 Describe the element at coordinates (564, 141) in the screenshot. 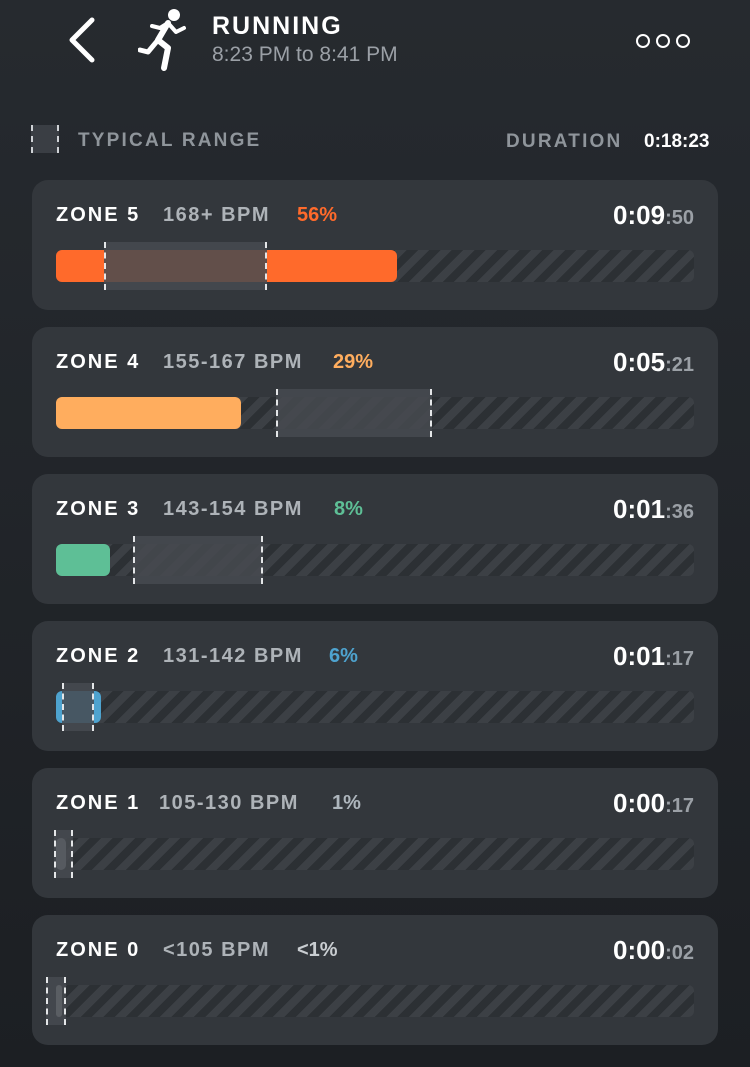

I see `duration-label: DURATION` at that location.